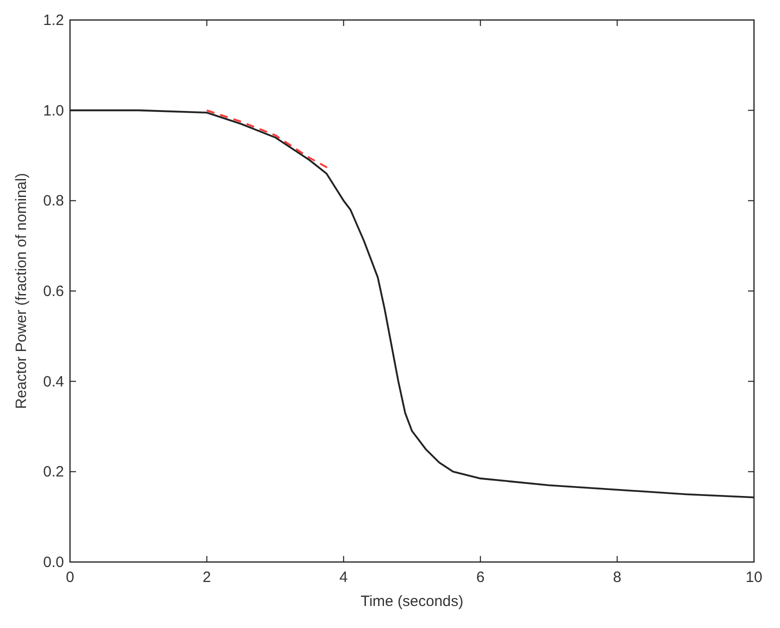 This screenshot has height=628, width=780. I want to click on x-tick-label: 0, so click(70, 577).